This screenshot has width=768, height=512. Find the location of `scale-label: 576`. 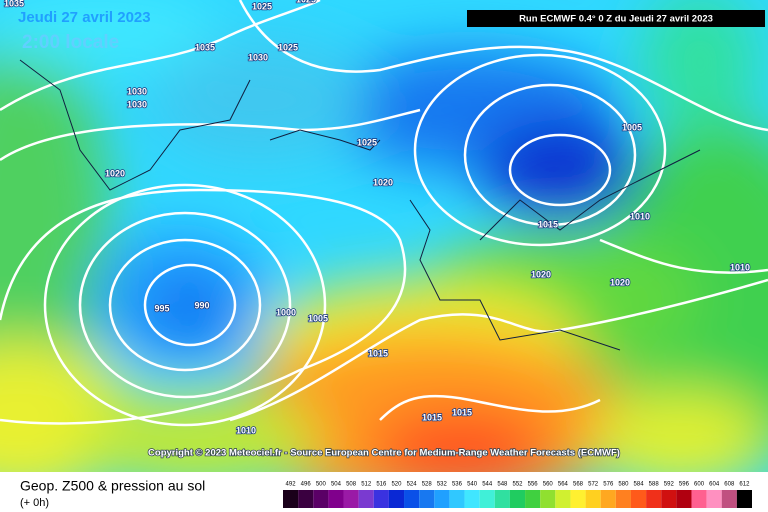

scale-label: 576 is located at coordinates (608, 485).